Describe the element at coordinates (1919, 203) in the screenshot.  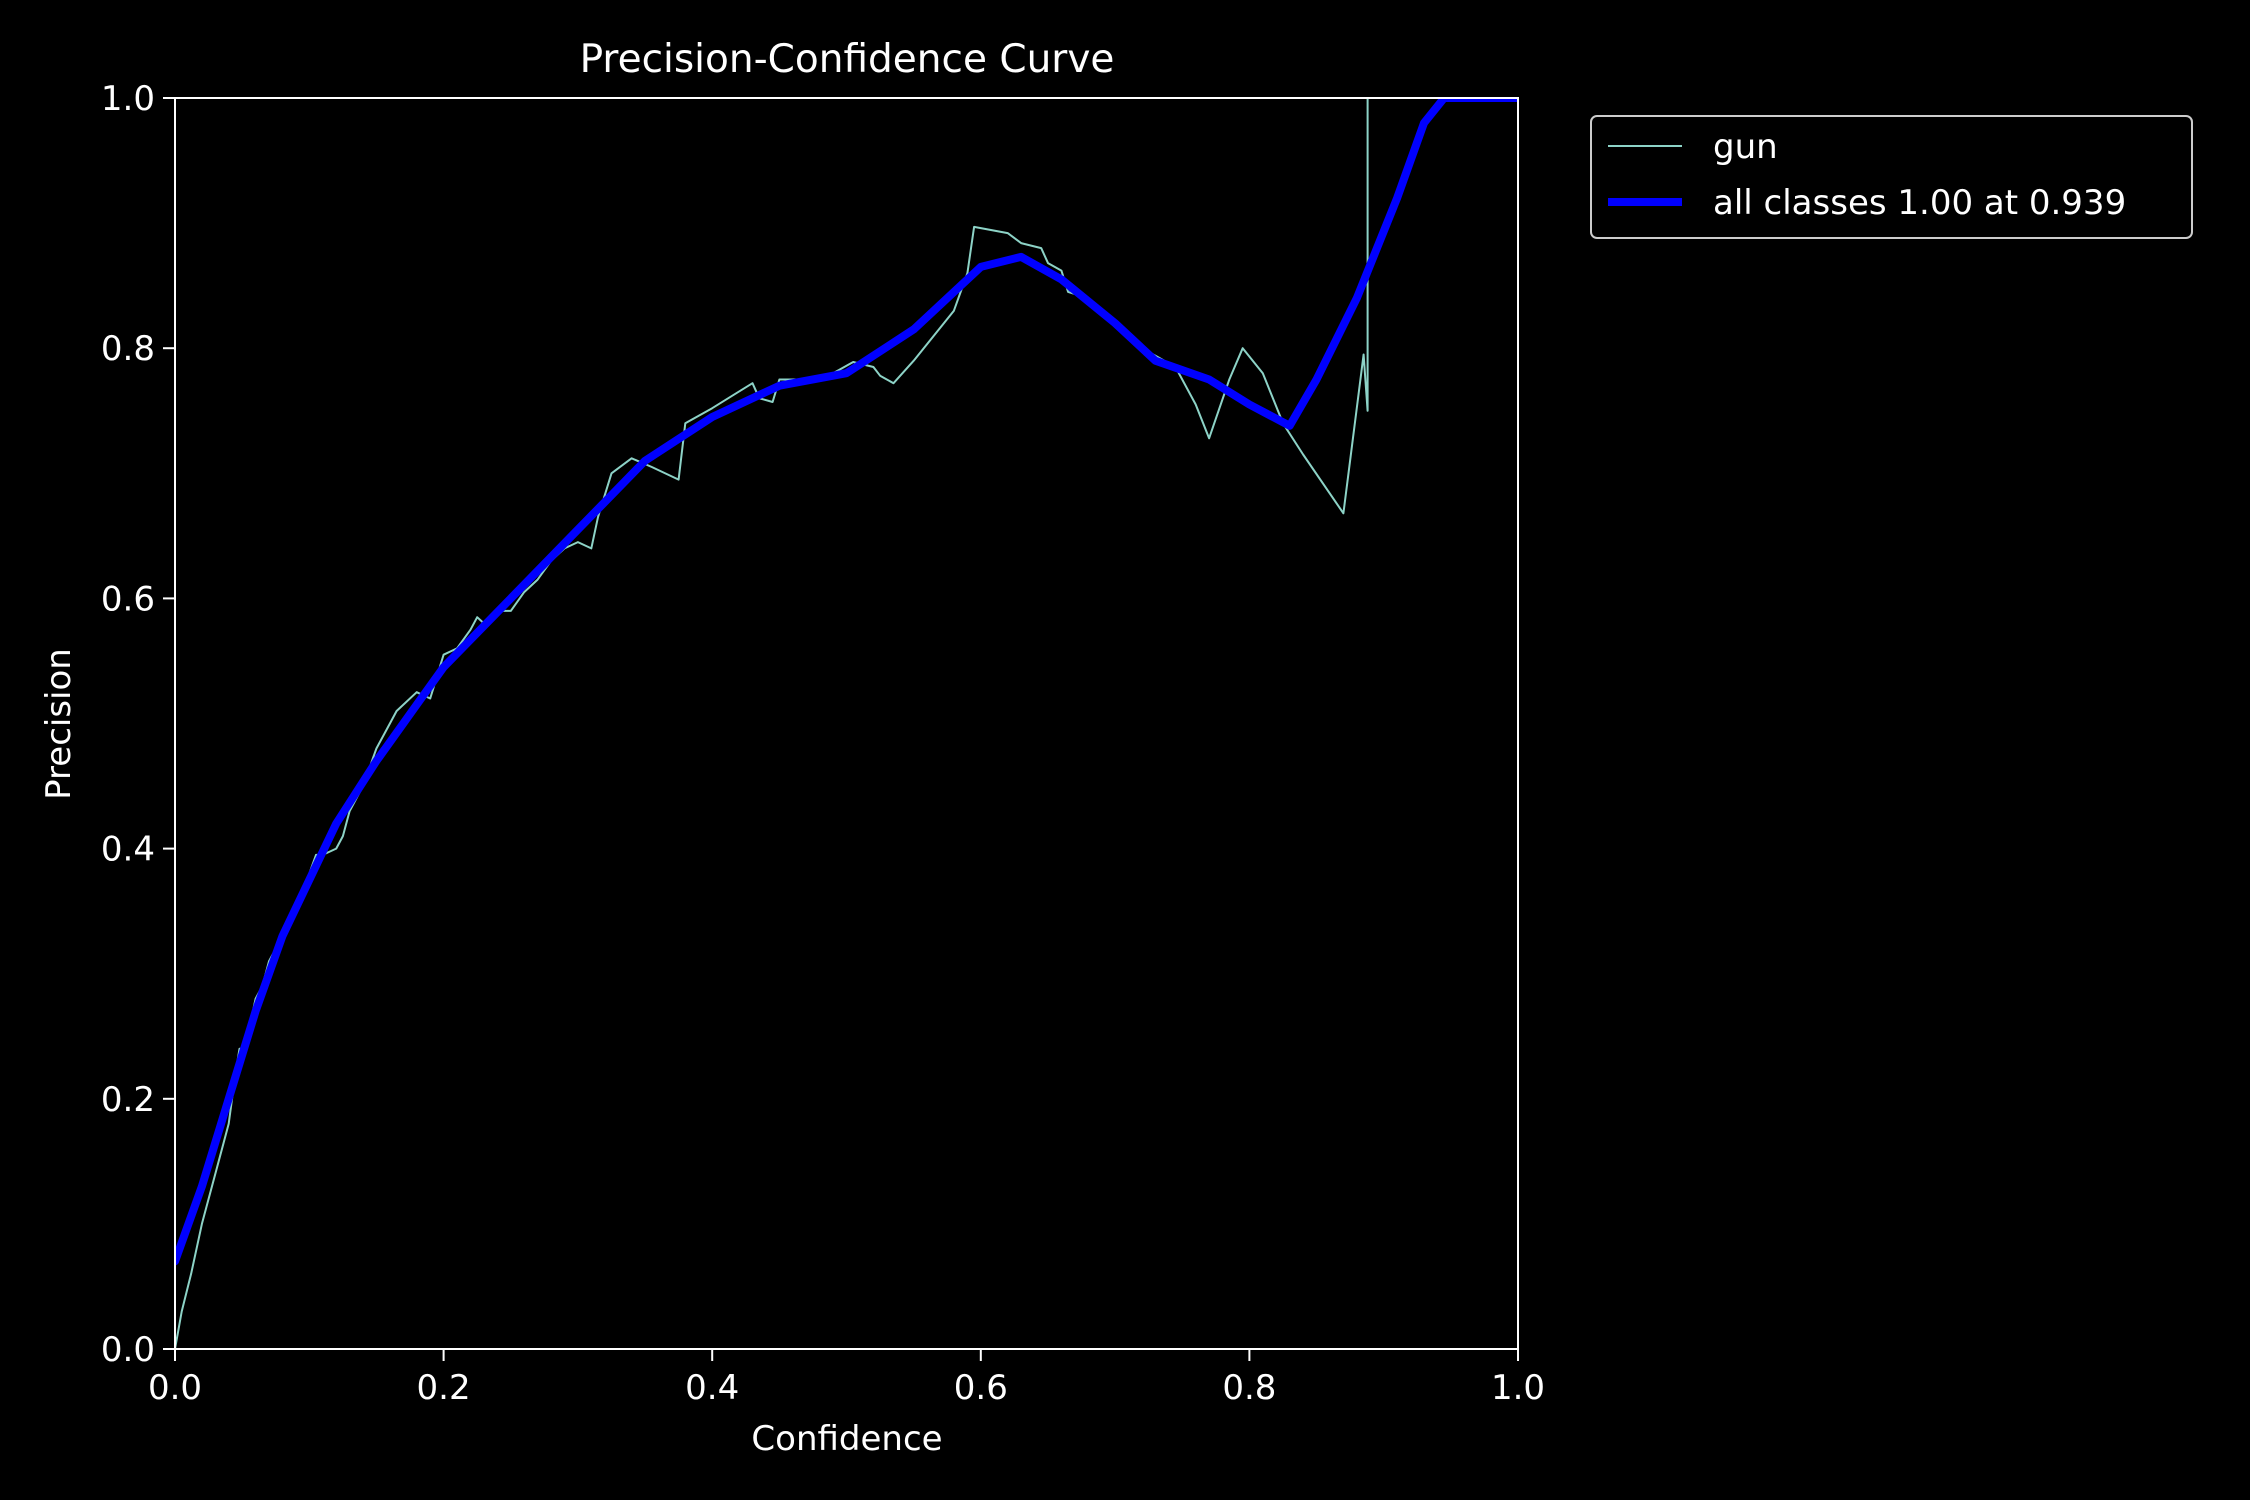
I see `legend-label-all-classes: all classes 1.00 at 0.939` at that location.